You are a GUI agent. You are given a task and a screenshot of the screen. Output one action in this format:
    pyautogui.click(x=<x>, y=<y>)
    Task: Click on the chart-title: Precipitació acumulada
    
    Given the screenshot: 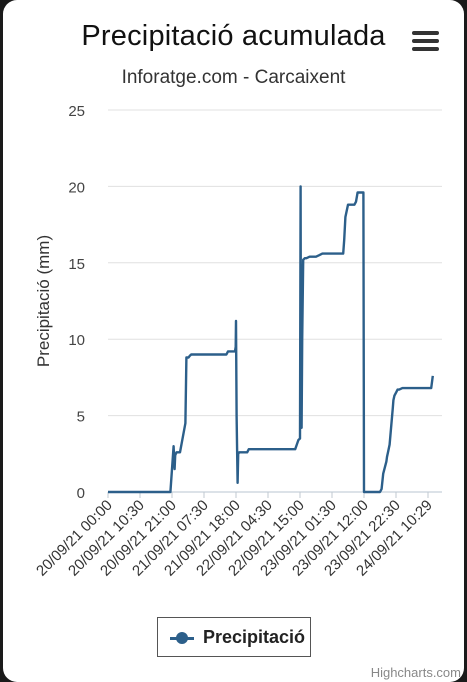 What is the action you would take?
    pyautogui.click(x=233, y=36)
    